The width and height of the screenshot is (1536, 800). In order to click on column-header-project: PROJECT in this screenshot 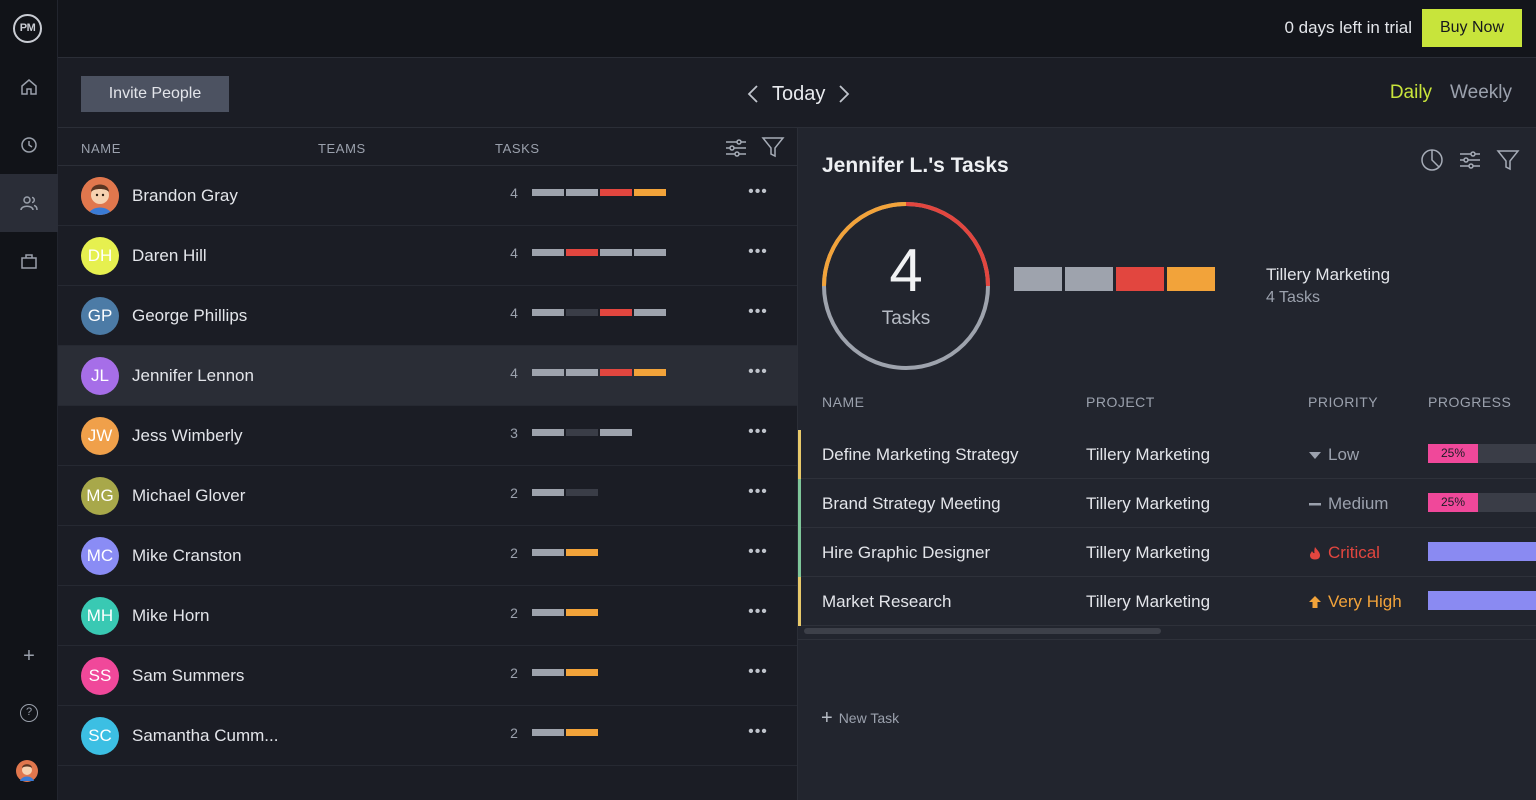, I will do `click(1120, 402)`.